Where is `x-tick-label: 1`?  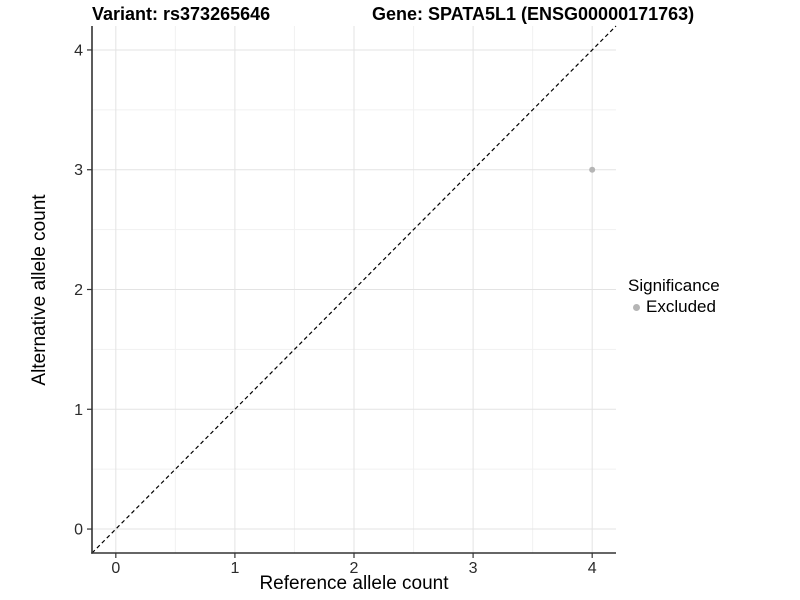
x-tick-label: 1 is located at coordinates (234, 568).